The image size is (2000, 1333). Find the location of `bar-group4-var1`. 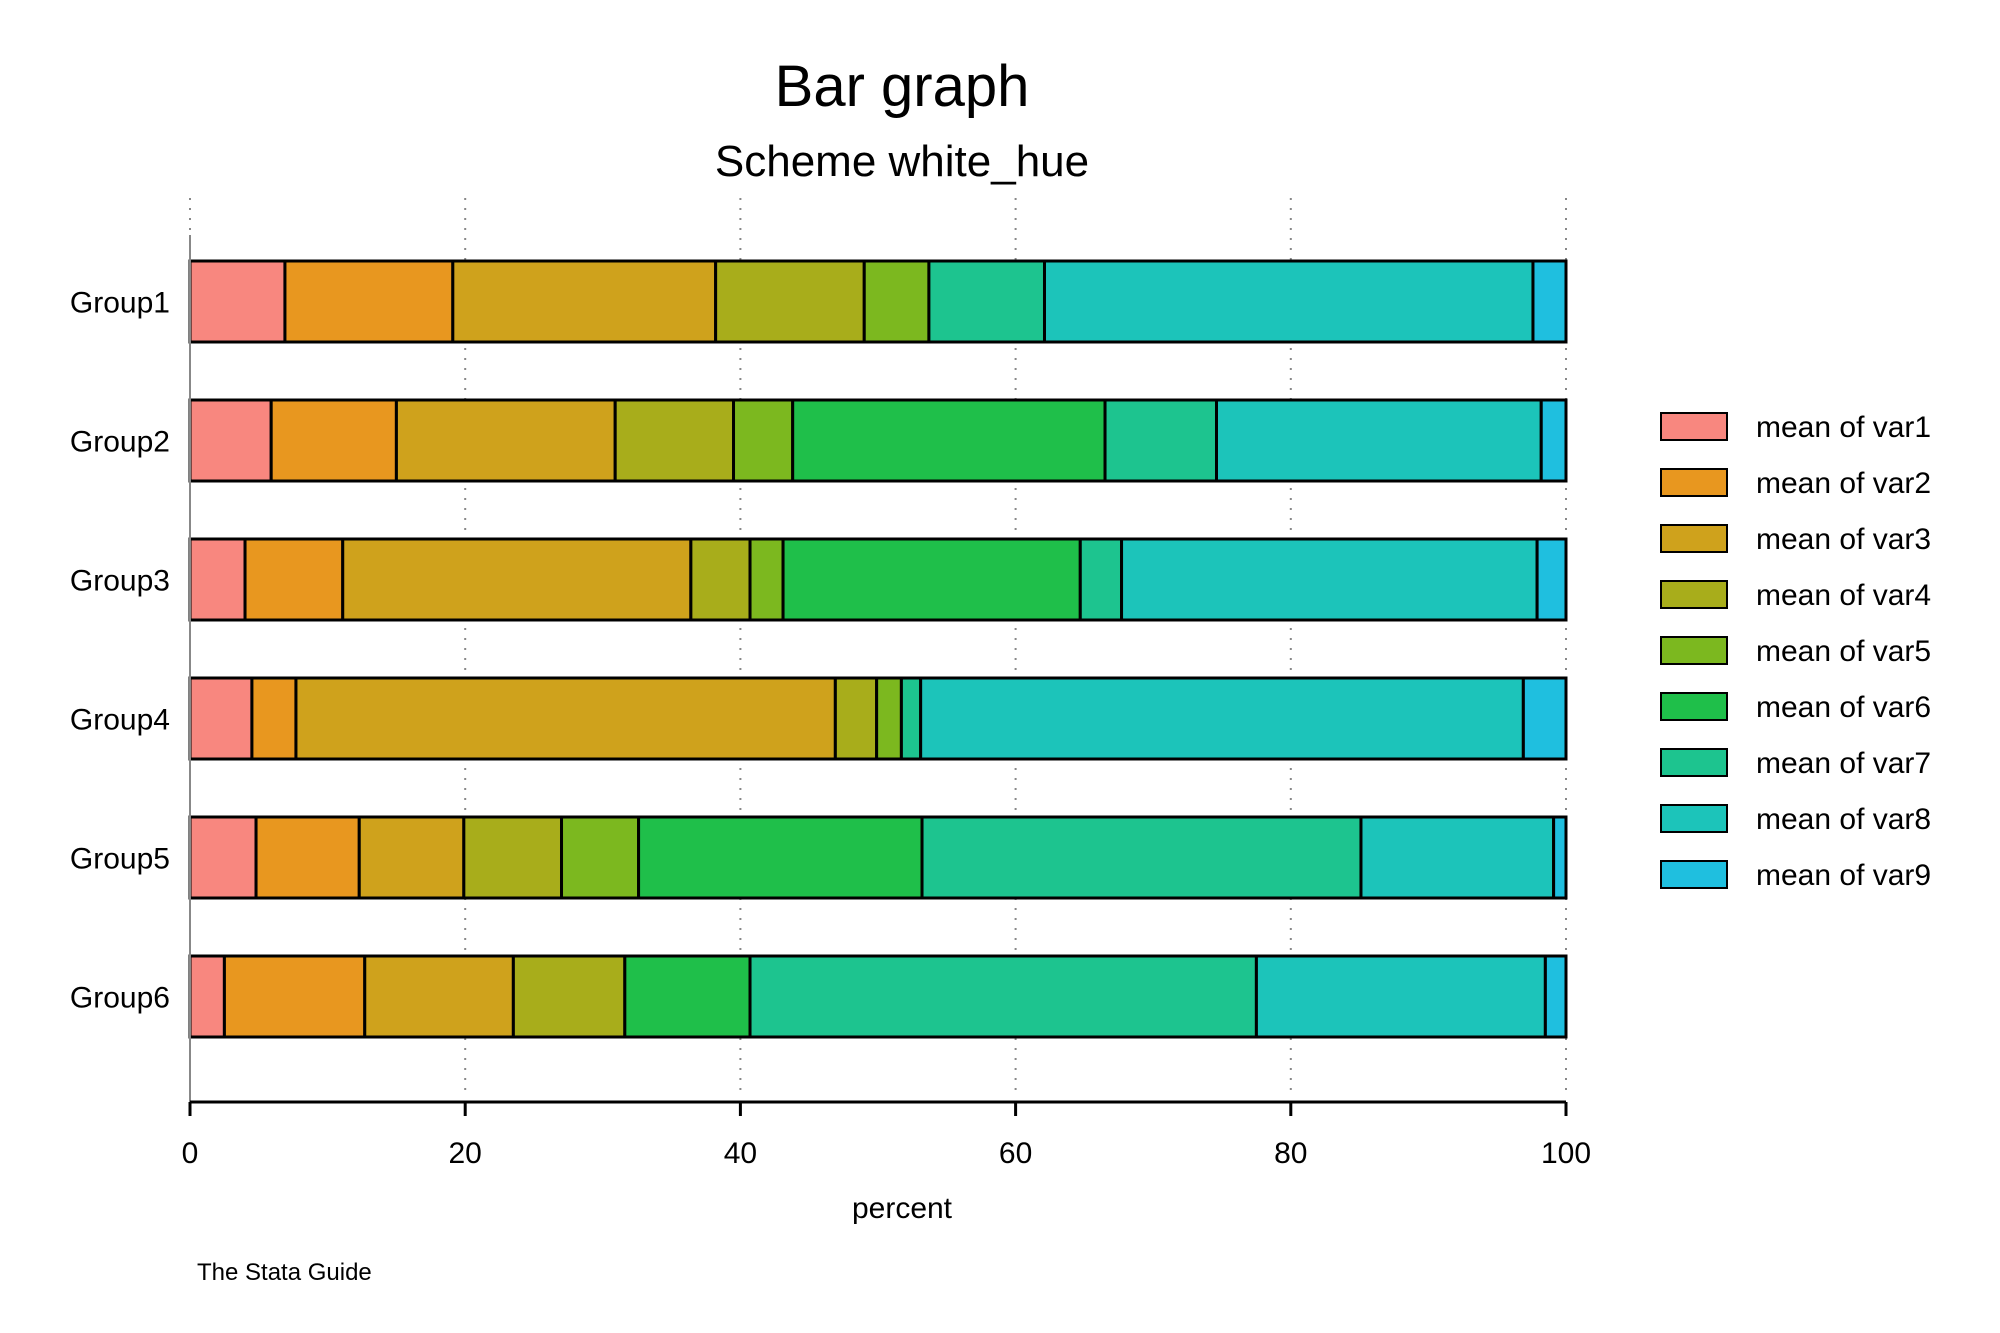

bar-group4-var1 is located at coordinates (221, 718).